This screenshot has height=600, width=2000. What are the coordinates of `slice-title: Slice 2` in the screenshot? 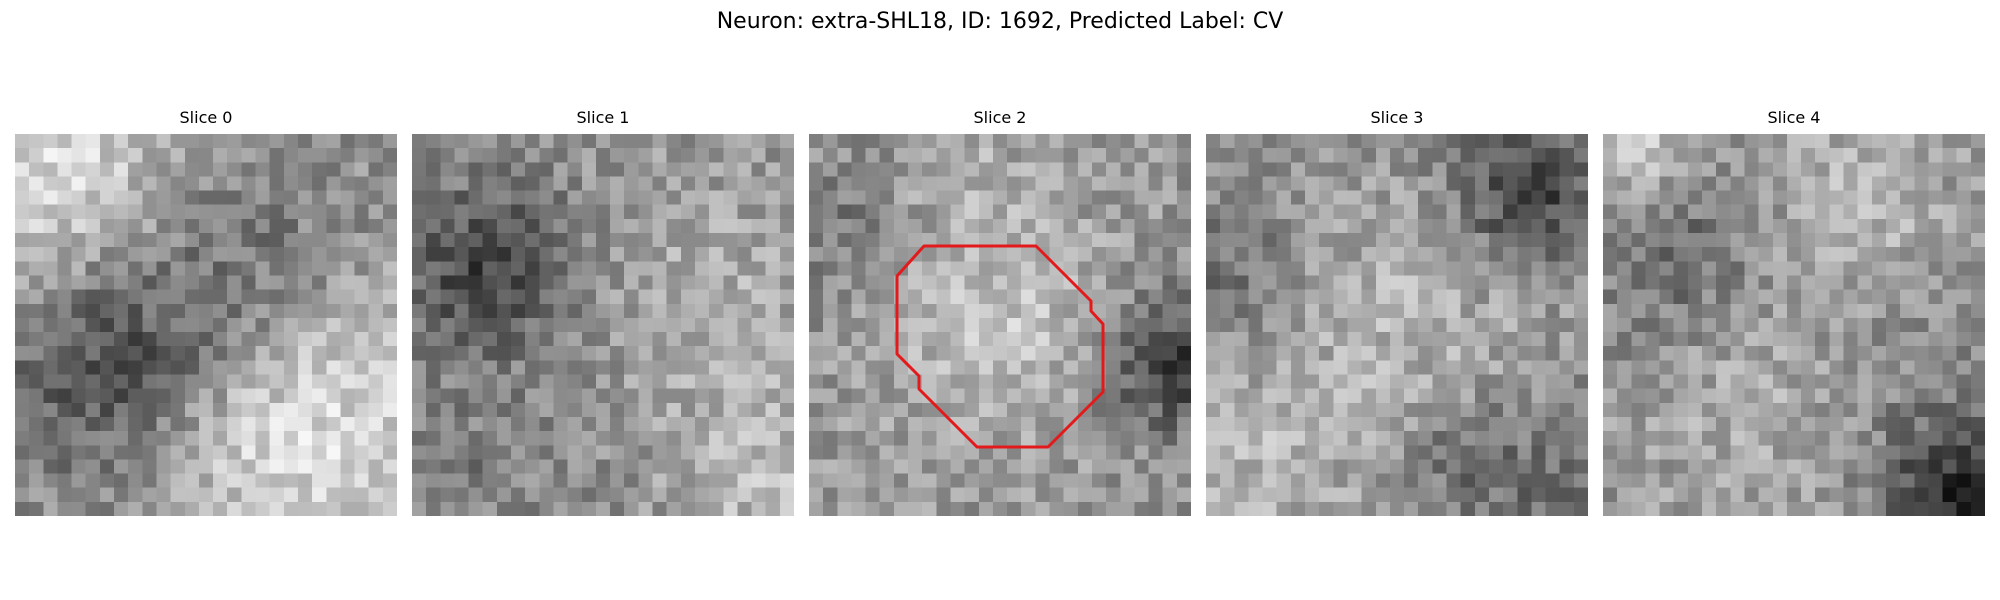 It's located at (1000, 117).